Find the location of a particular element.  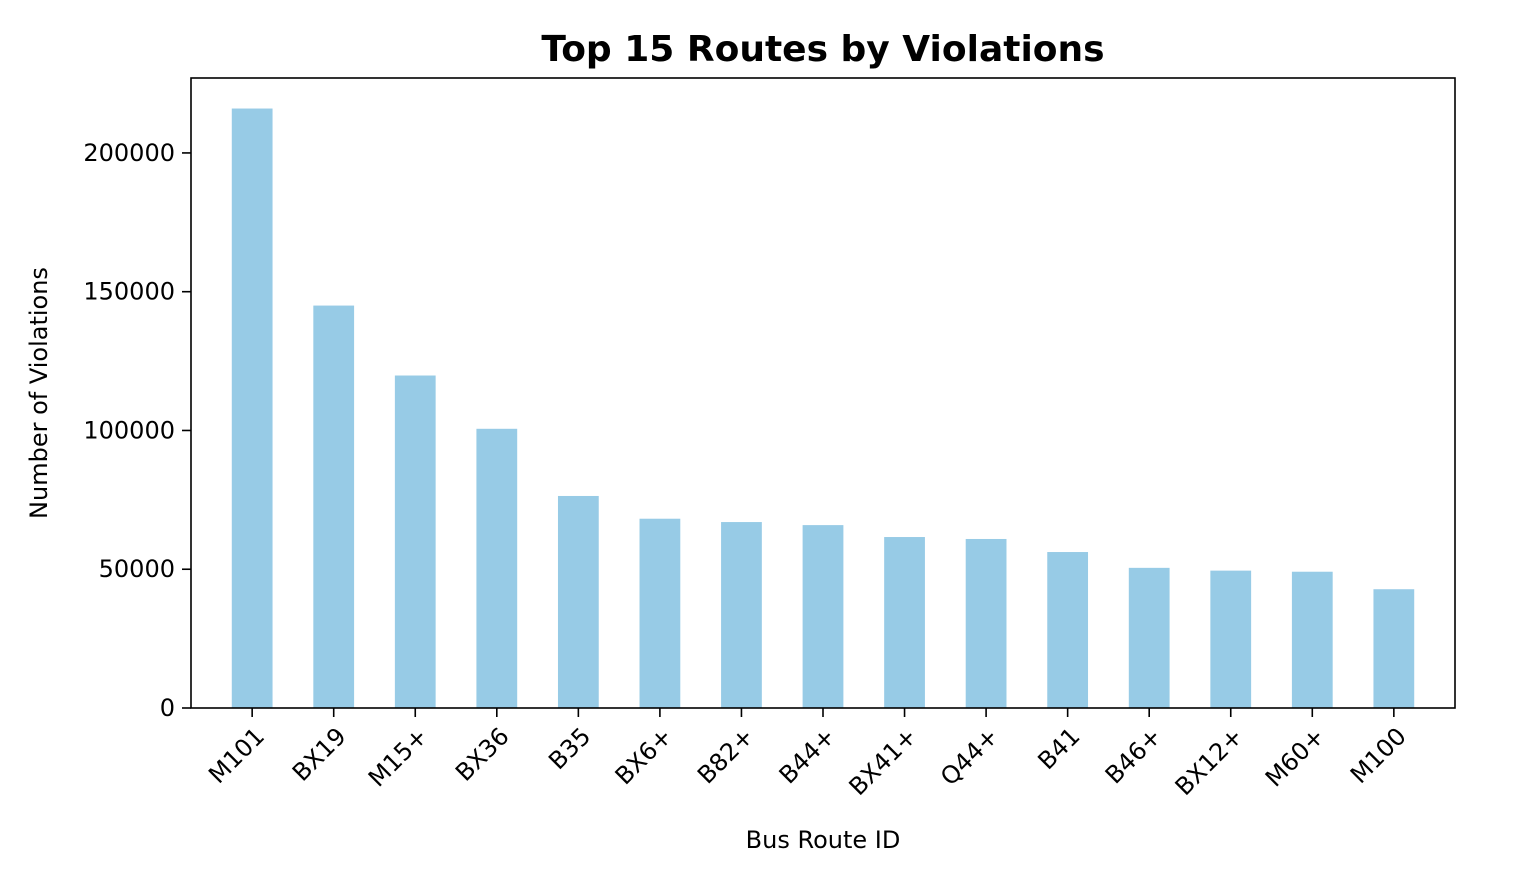

x-tick-label: BX19 is located at coordinates (319, 754).